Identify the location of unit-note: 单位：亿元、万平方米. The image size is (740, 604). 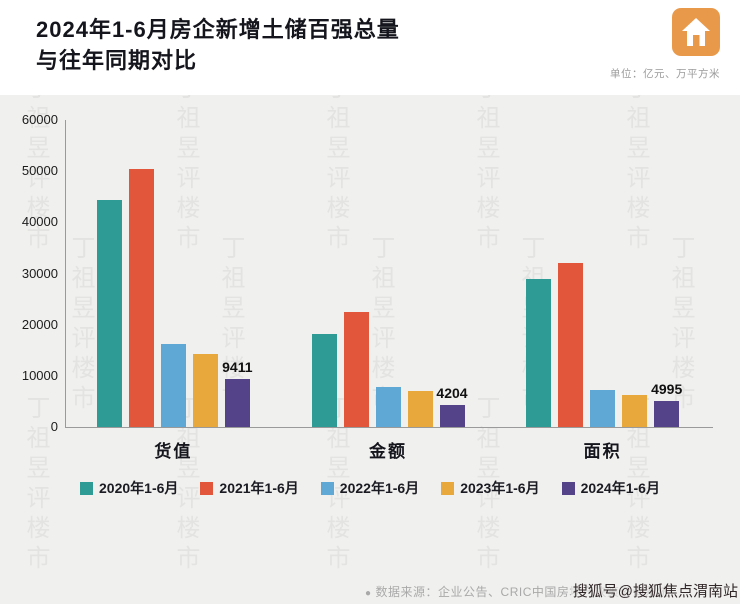
(665, 74).